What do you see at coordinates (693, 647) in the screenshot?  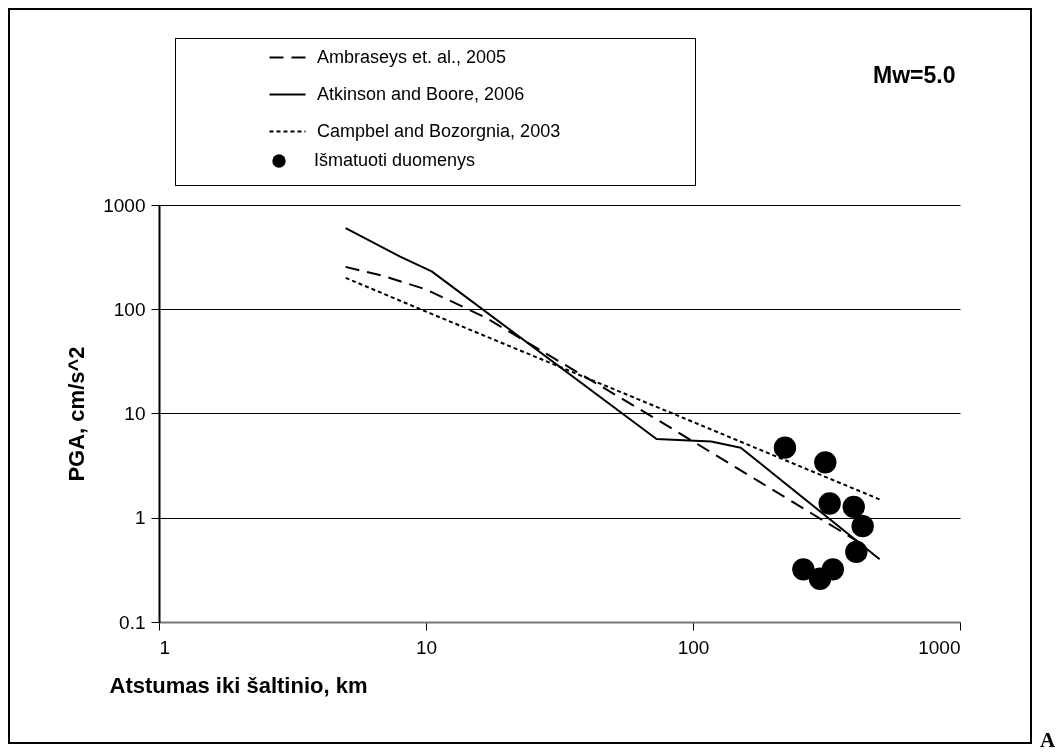 I see `x-tick-label: 100` at bounding box center [693, 647].